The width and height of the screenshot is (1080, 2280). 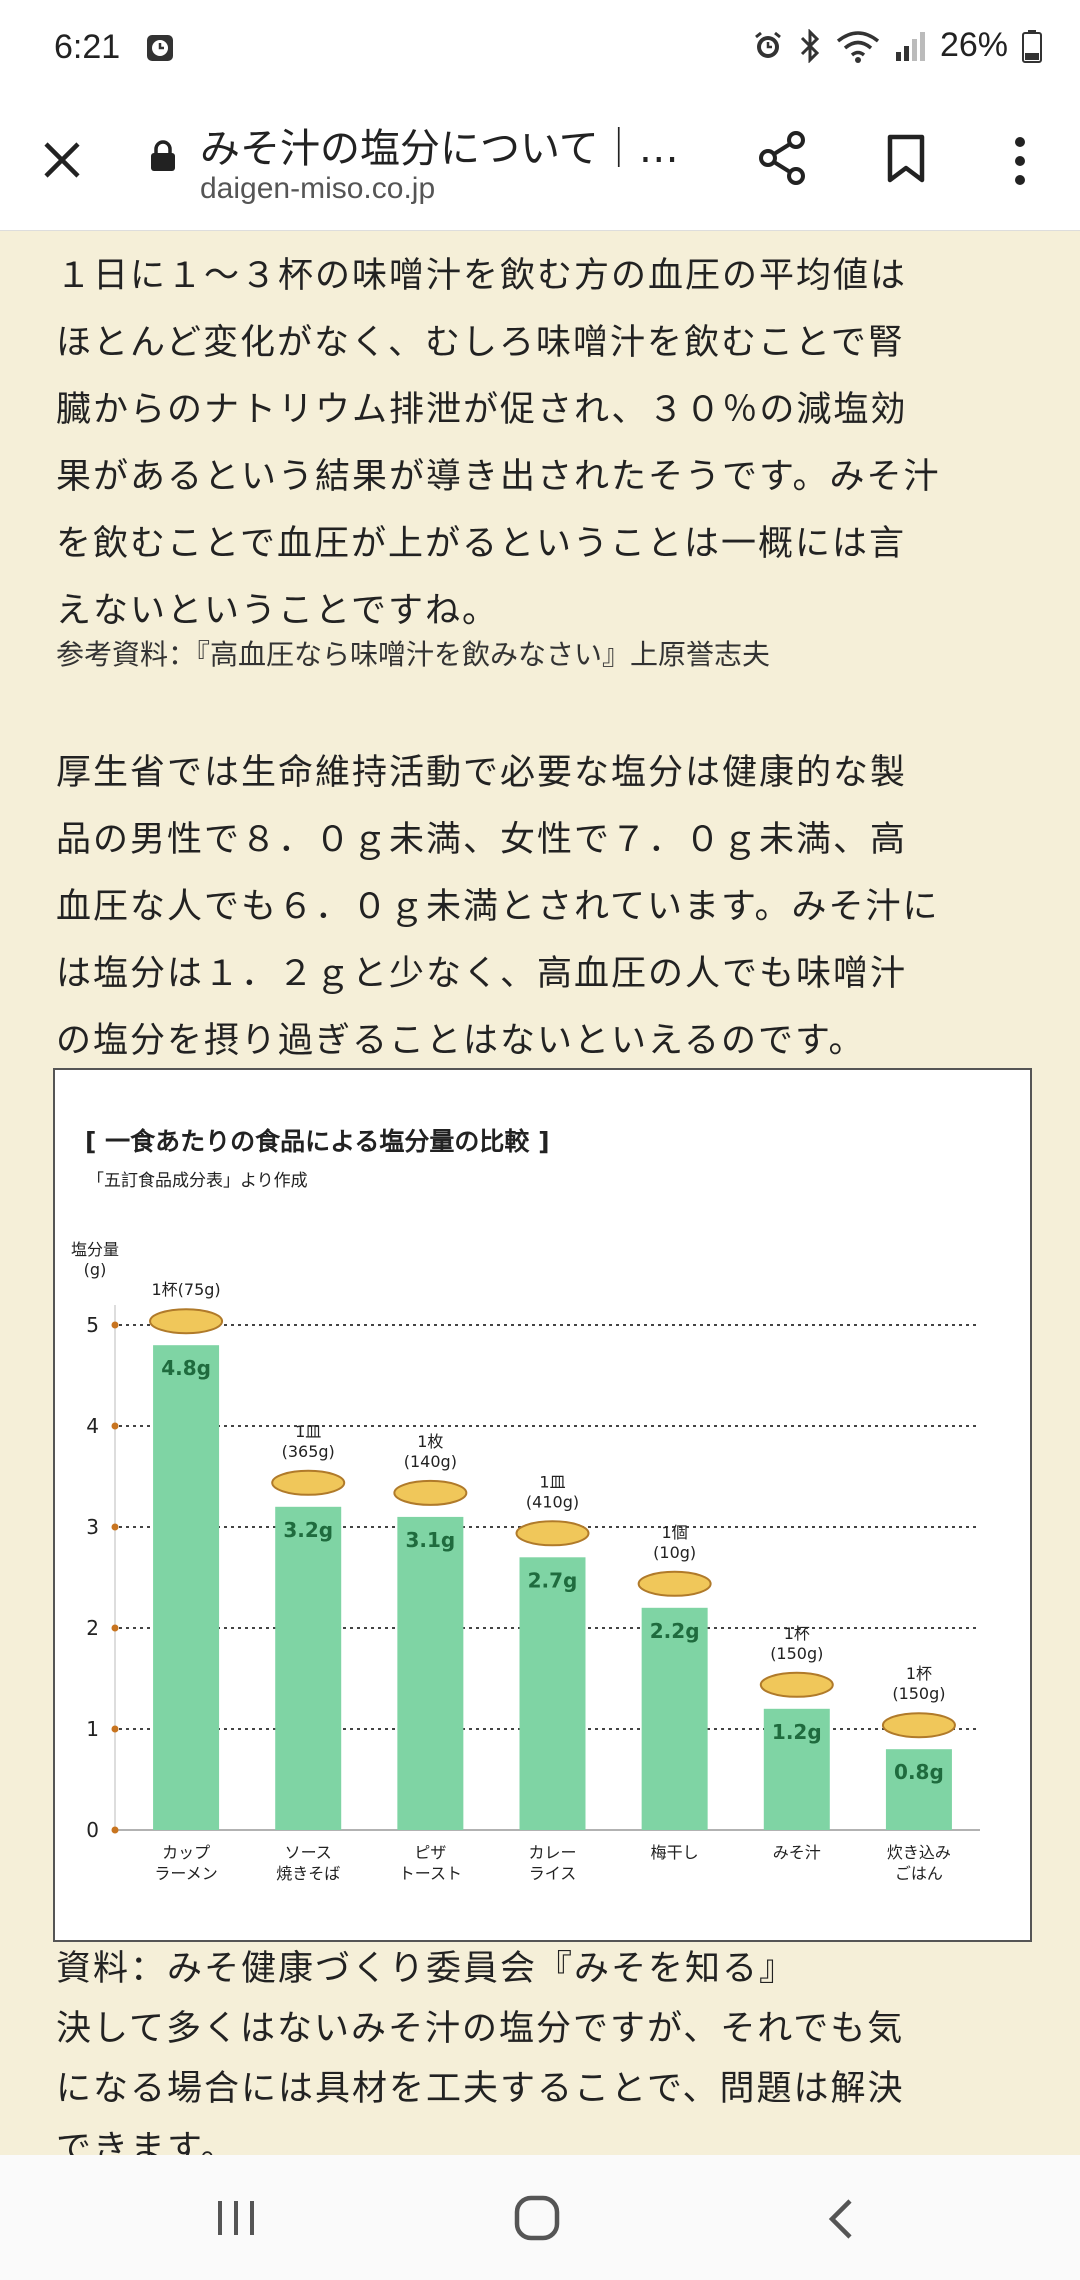 What do you see at coordinates (797, 1732) in the screenshot?
I see `bar-value-label: 1.2g` at bounding box center [797, 1732].